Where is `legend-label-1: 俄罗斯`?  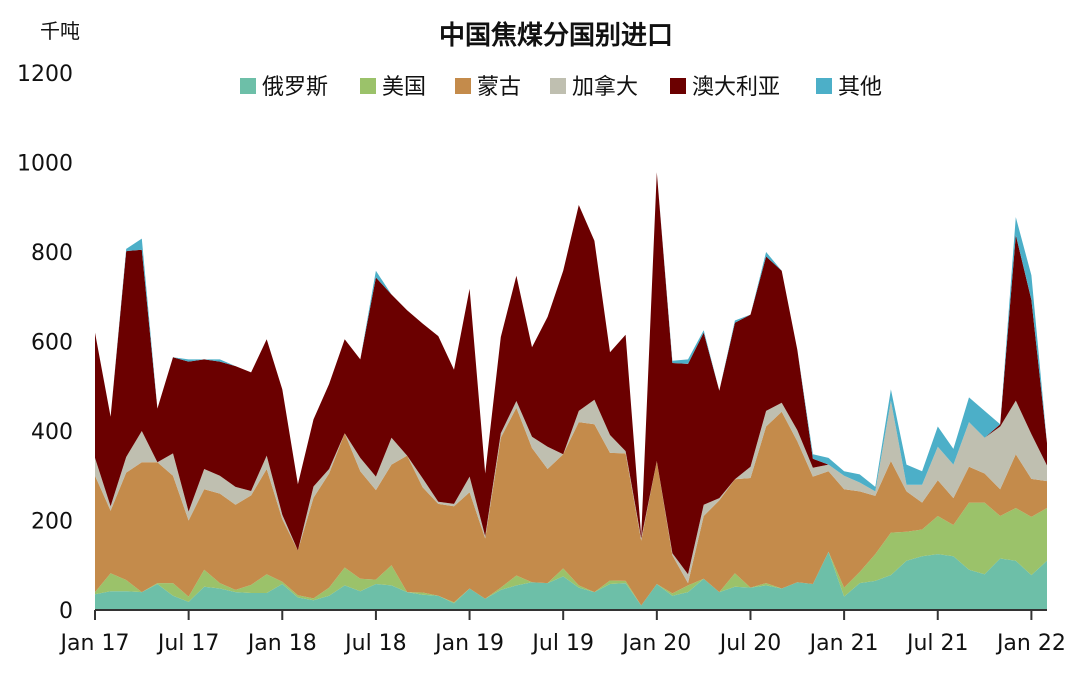 legend-label-1: 俄罗斯 is located at coordinates (295, 87).